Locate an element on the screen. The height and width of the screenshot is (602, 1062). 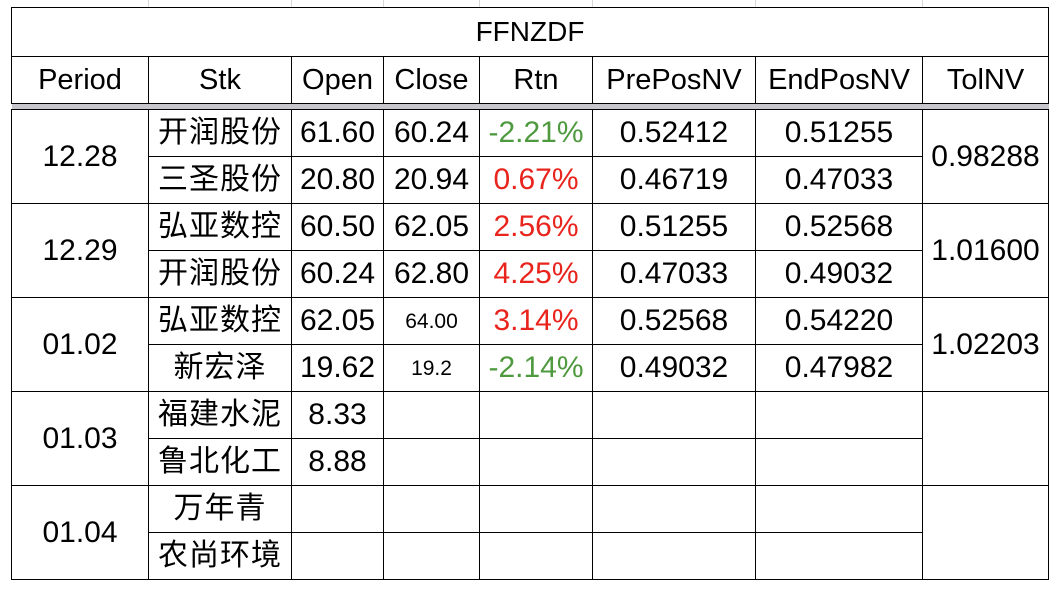
close-cell: 19.2 is located at coordinates (431, 368).